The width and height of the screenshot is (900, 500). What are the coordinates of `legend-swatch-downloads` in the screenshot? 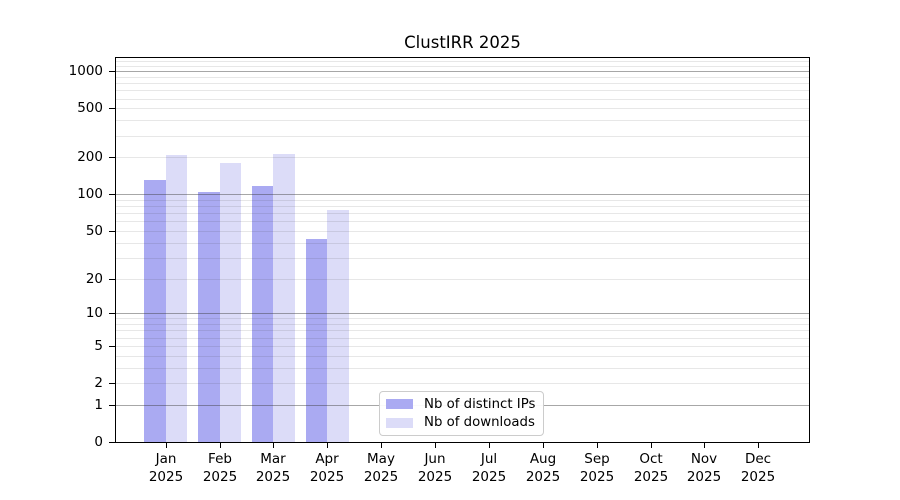 It's located at (399, 422).